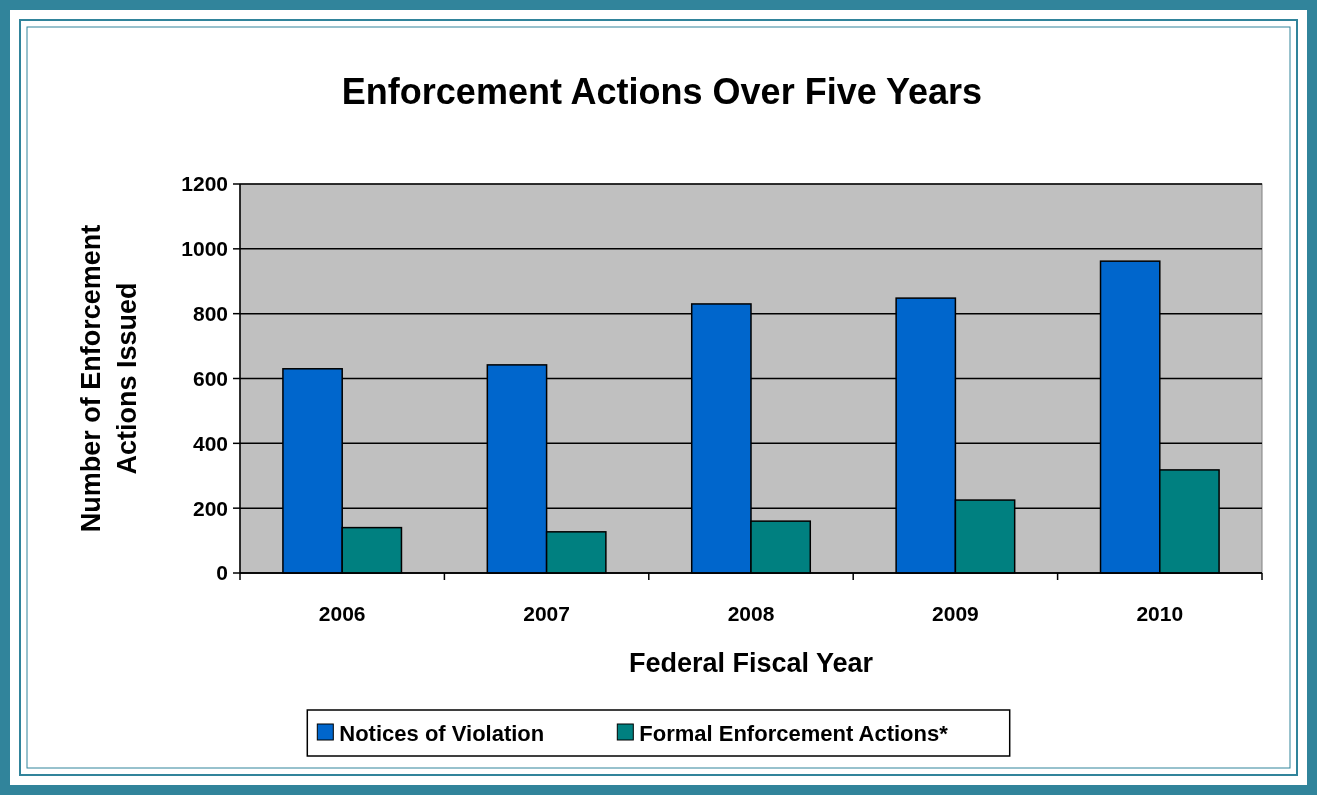 The image size is (1317, 795). Describe the element at coordinates (210, 443) in the screenshot. I see `y-tick-label: 400` at that location.